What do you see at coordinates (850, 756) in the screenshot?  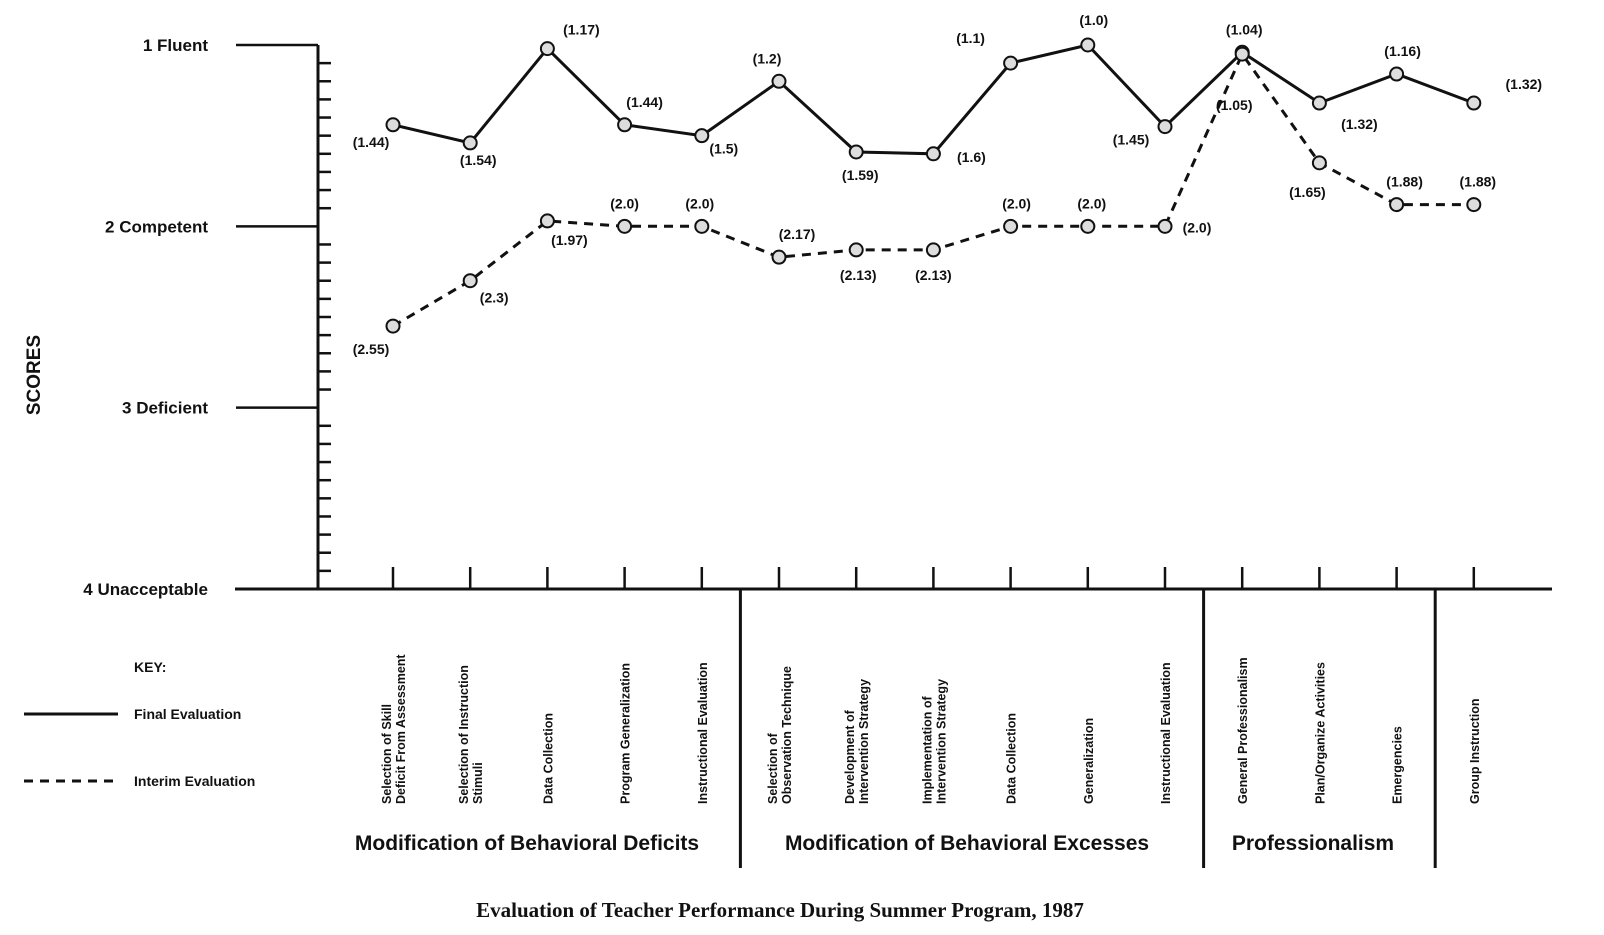 I see `category-label: Development of` at bounding box center [850, 756].